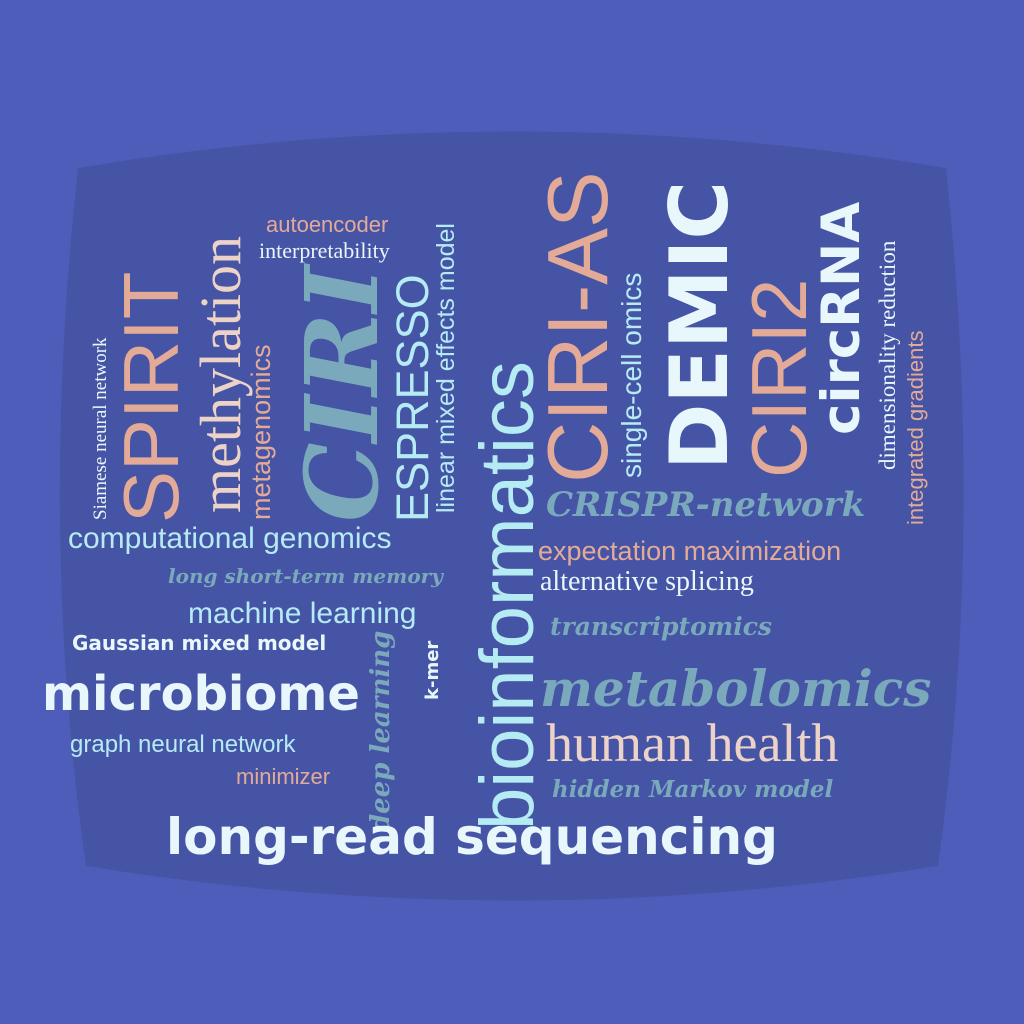  What do you see at coordinates (736, 688) in the screenshot?
I see `word-metabolomics: metabolomics` at bounding box center [736, 688].